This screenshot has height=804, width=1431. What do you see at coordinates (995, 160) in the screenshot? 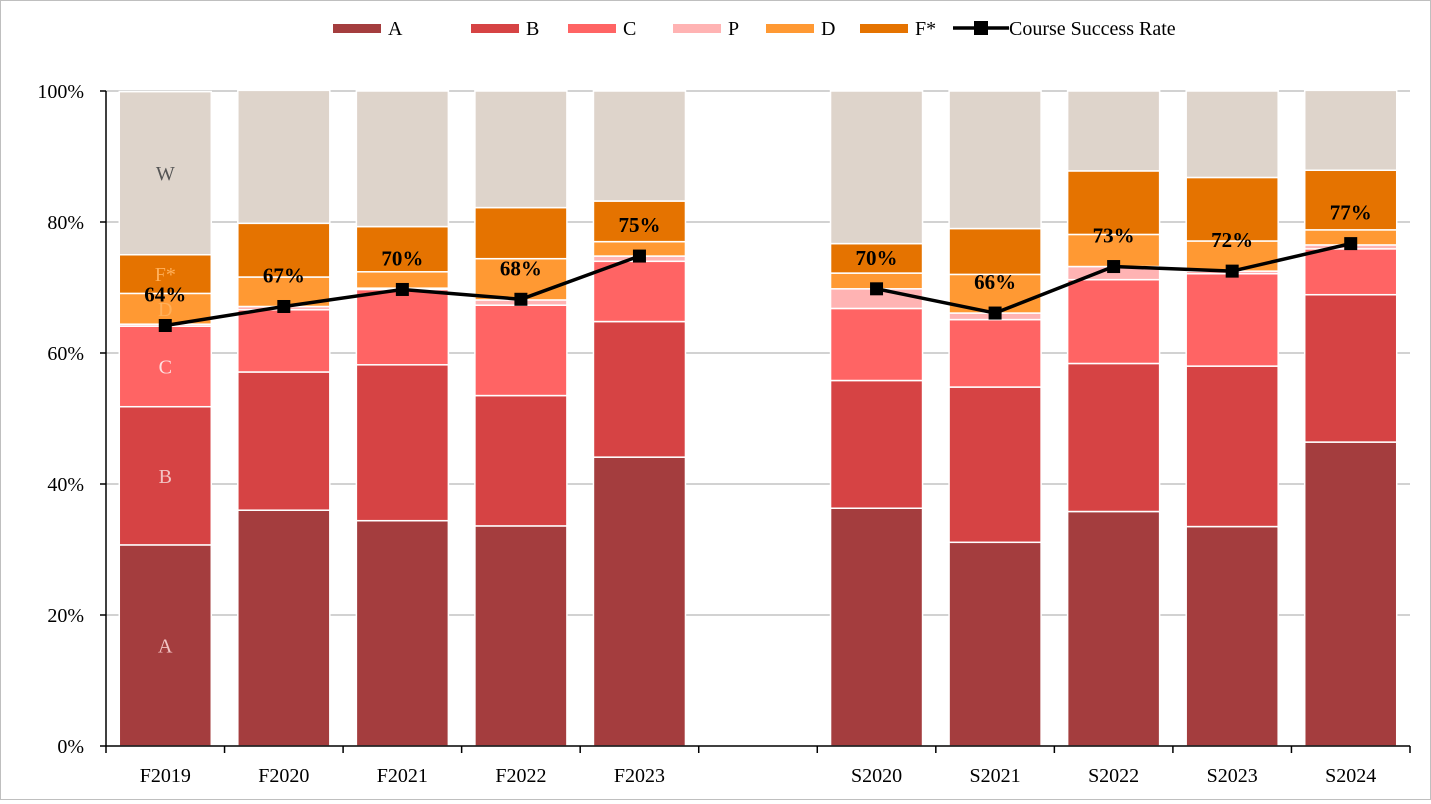
I see `bar-s2021-w` at bounding box center [995, 160].